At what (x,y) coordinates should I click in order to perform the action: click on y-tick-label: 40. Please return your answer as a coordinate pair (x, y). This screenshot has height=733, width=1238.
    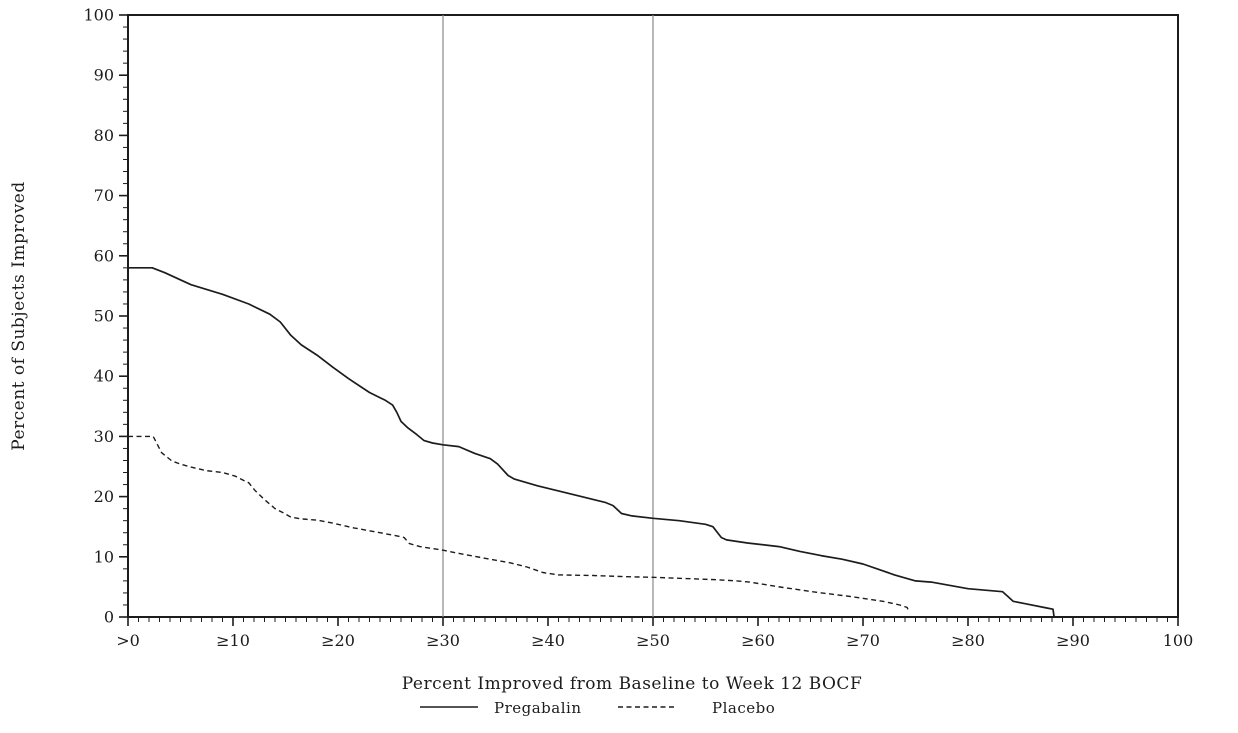
    Looking at the image, I should click on (104, 376).